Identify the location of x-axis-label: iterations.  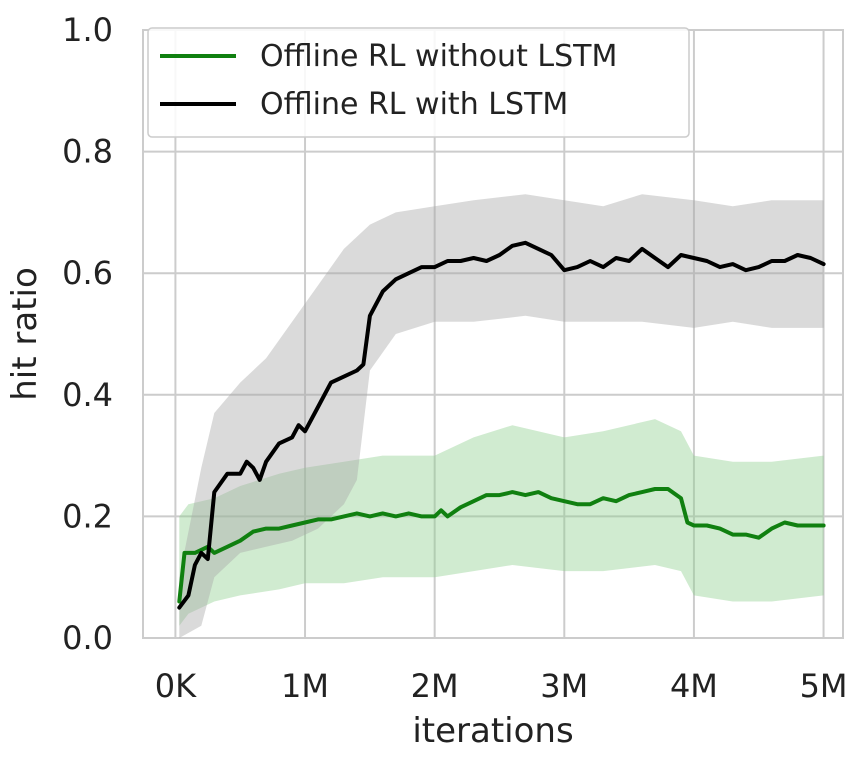
(492, 731).